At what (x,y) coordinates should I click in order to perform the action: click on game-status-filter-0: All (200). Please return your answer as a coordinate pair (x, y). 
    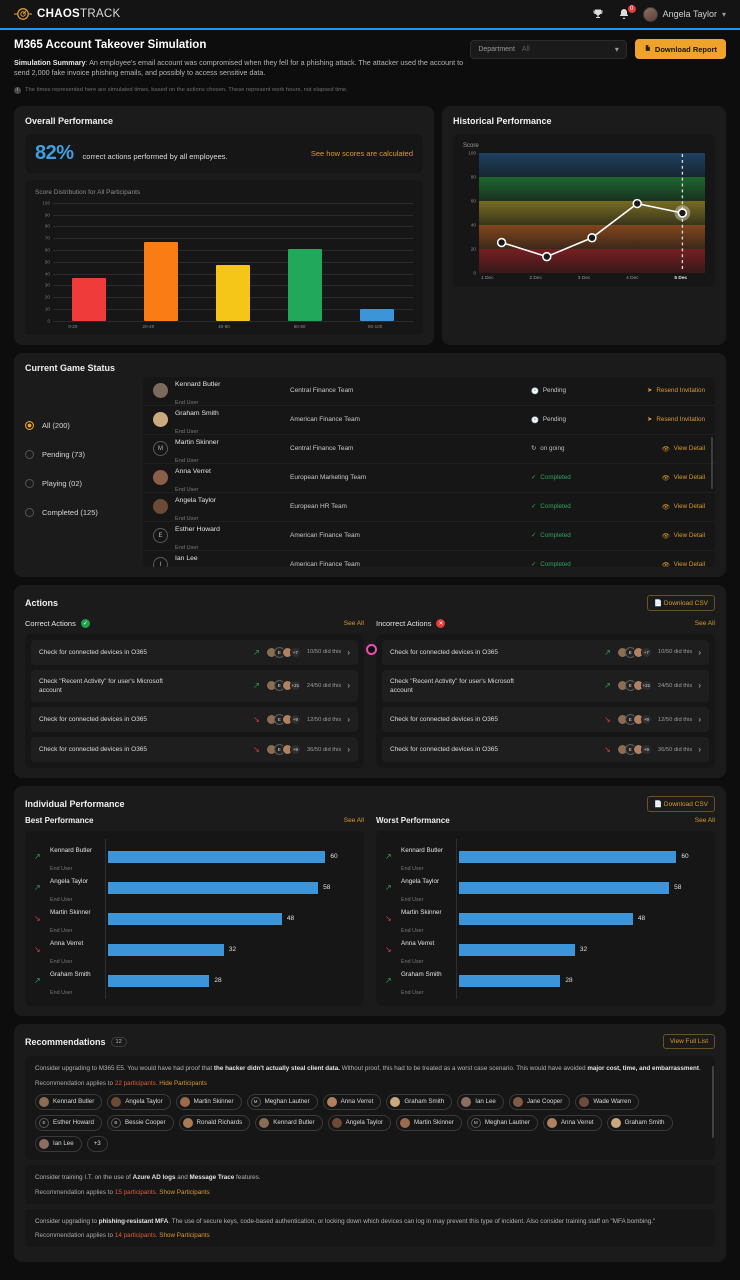
    Looking at the image, I should click on (84, 425).